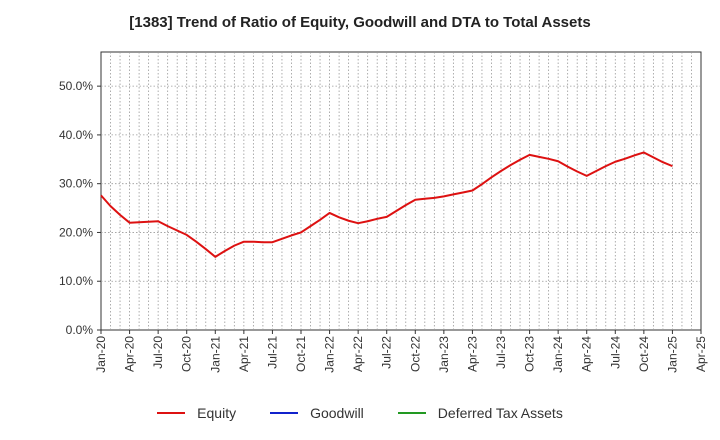 Image resolution: width=720 pixels, height=440 pixels. Describe the element at coordinates (337, 413) in the screenshot. I see `legend-label-goodwill: Goodwill` at that location.